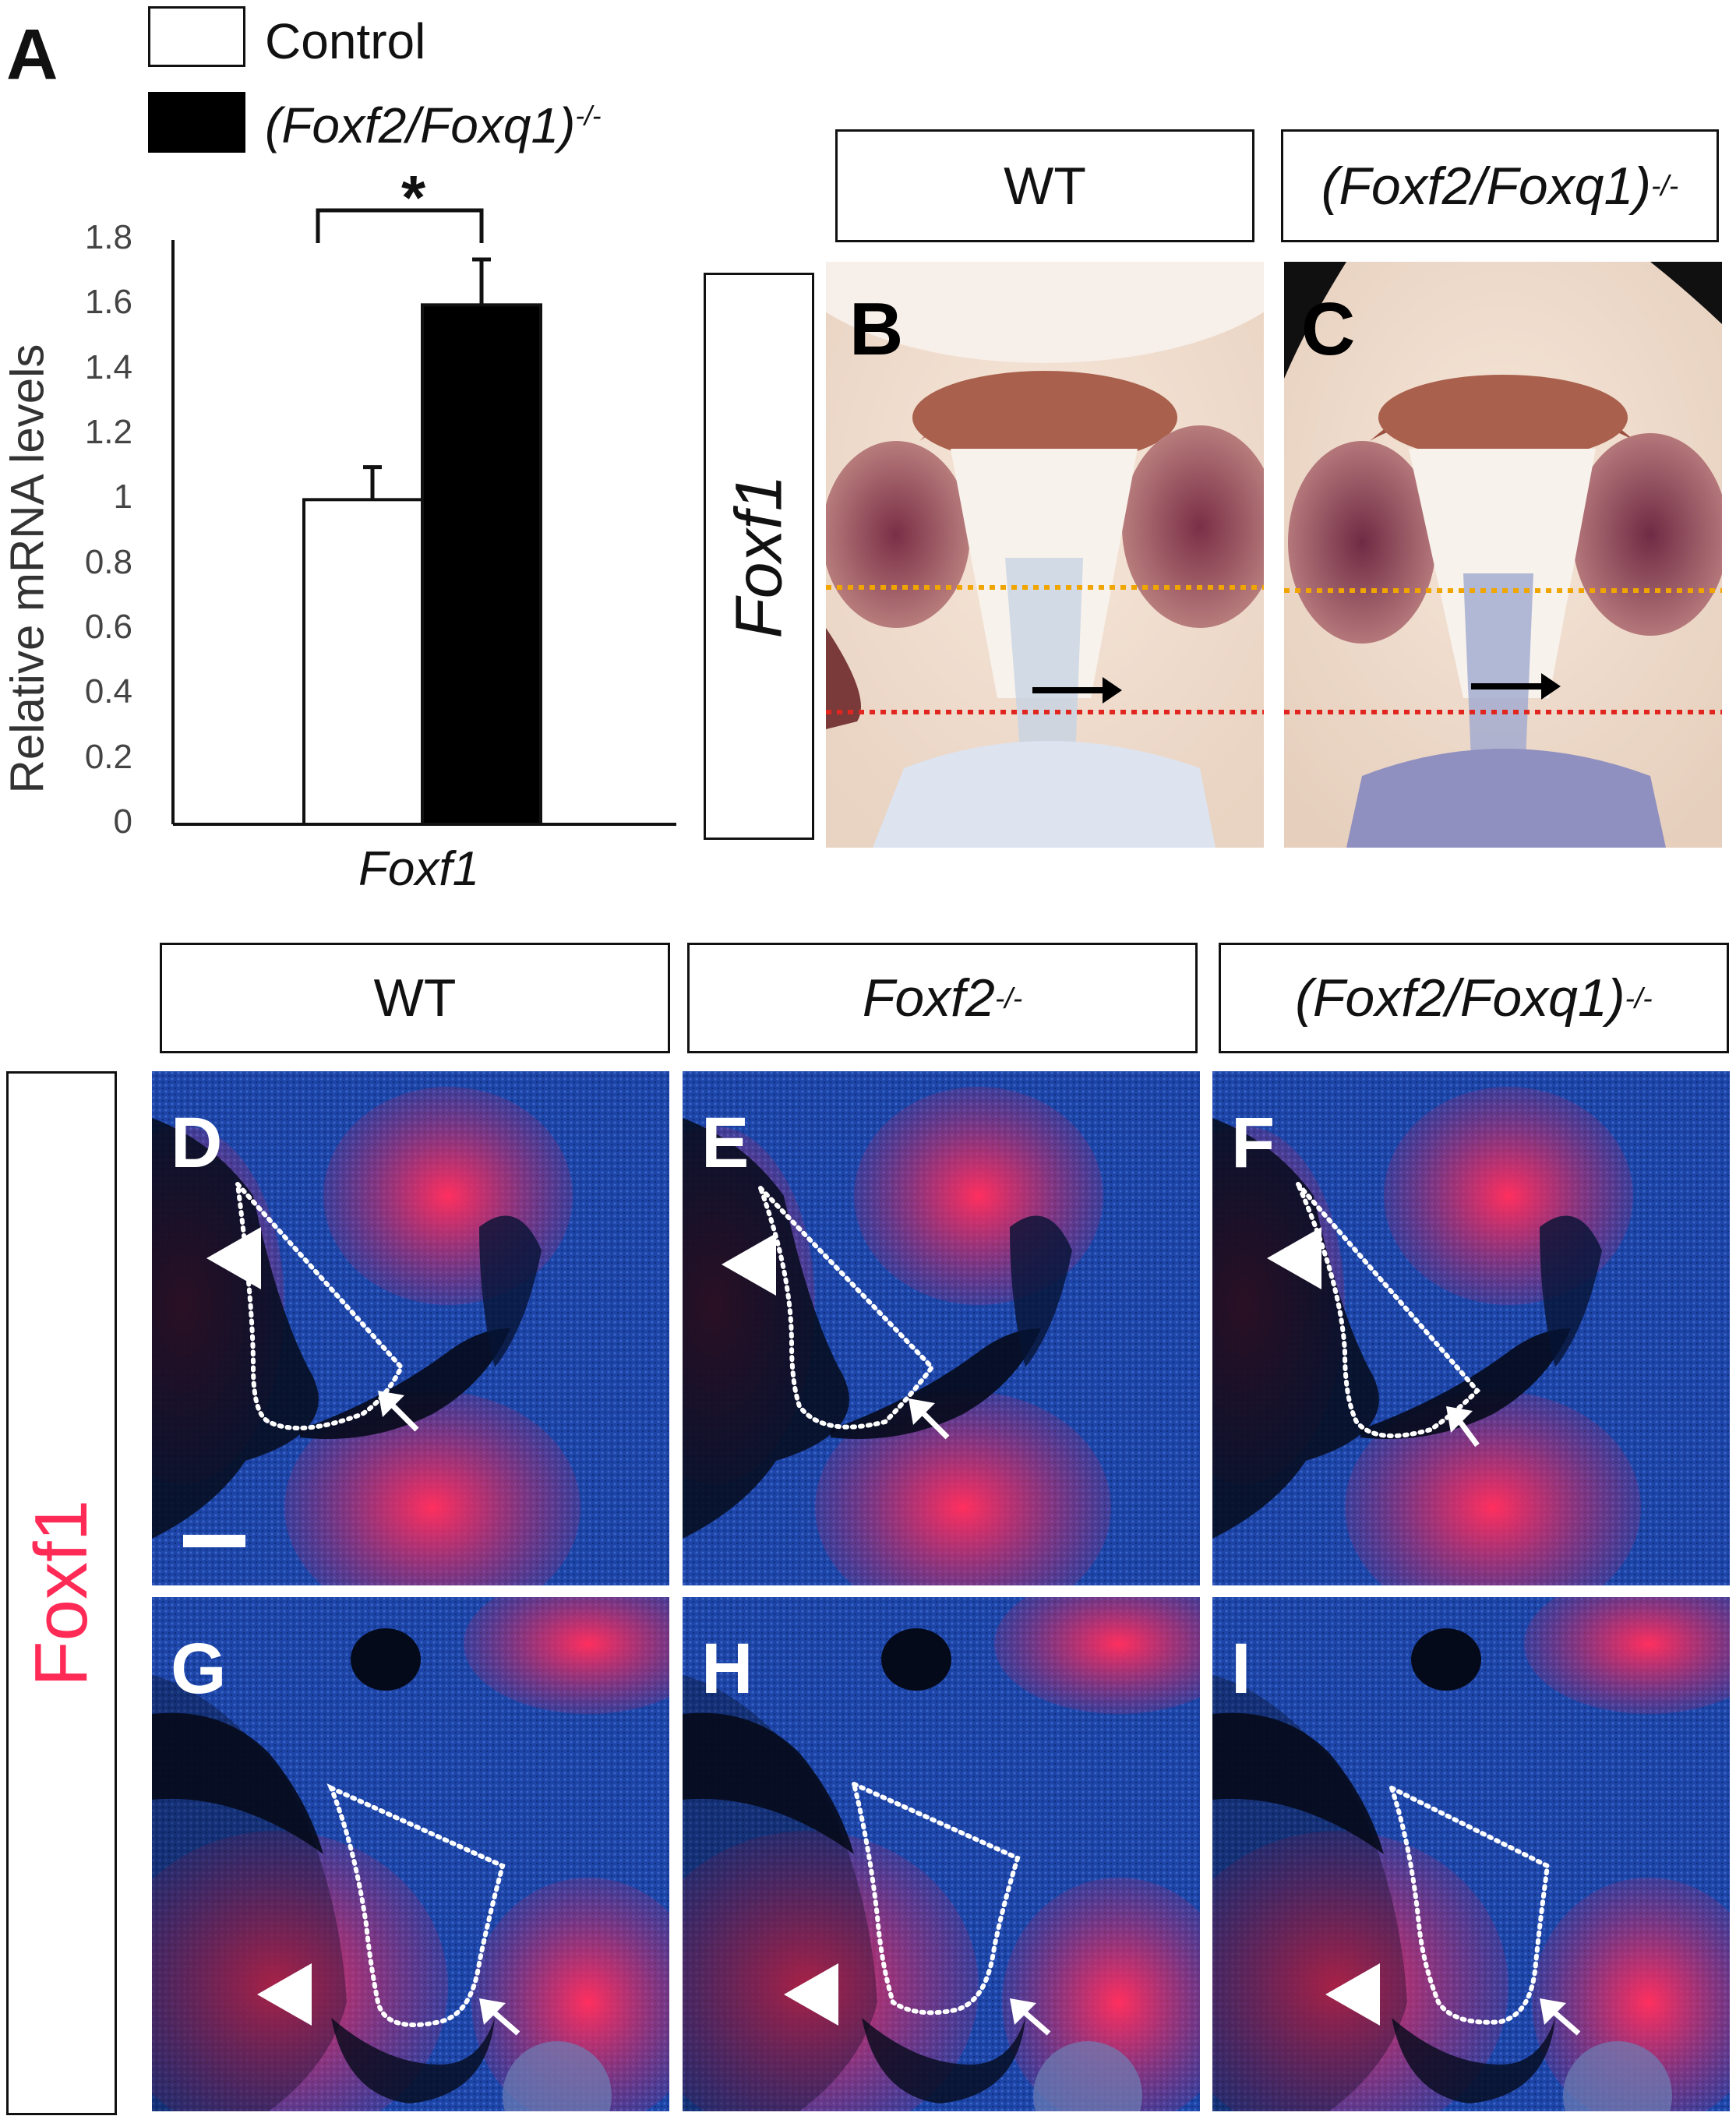 The width and height of the screenshot is (1736, 2123). What do you see at coordinates (725, 1143) in the screenshot?
I see `panel-letter-e: E` at bounding box center [725, 1143].